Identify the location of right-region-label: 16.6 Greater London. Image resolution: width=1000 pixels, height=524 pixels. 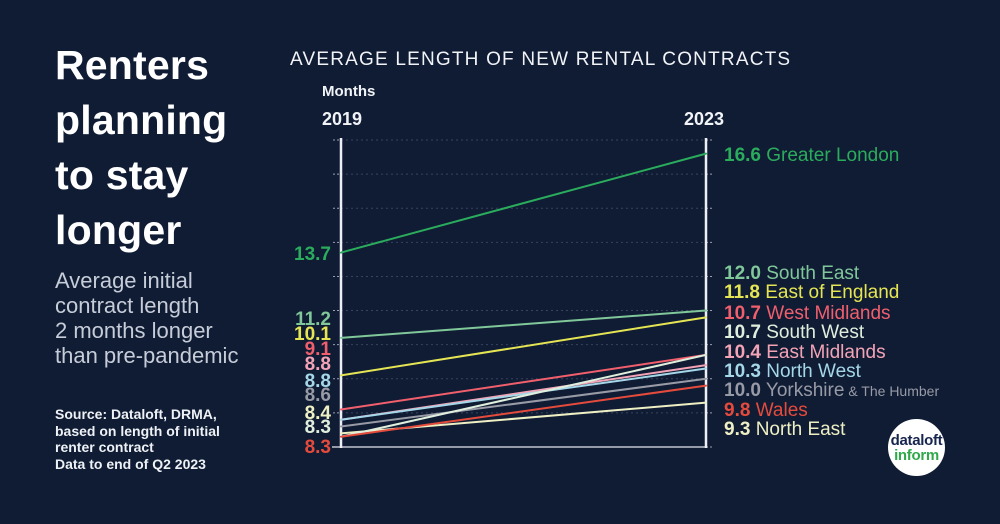
(811, 155).